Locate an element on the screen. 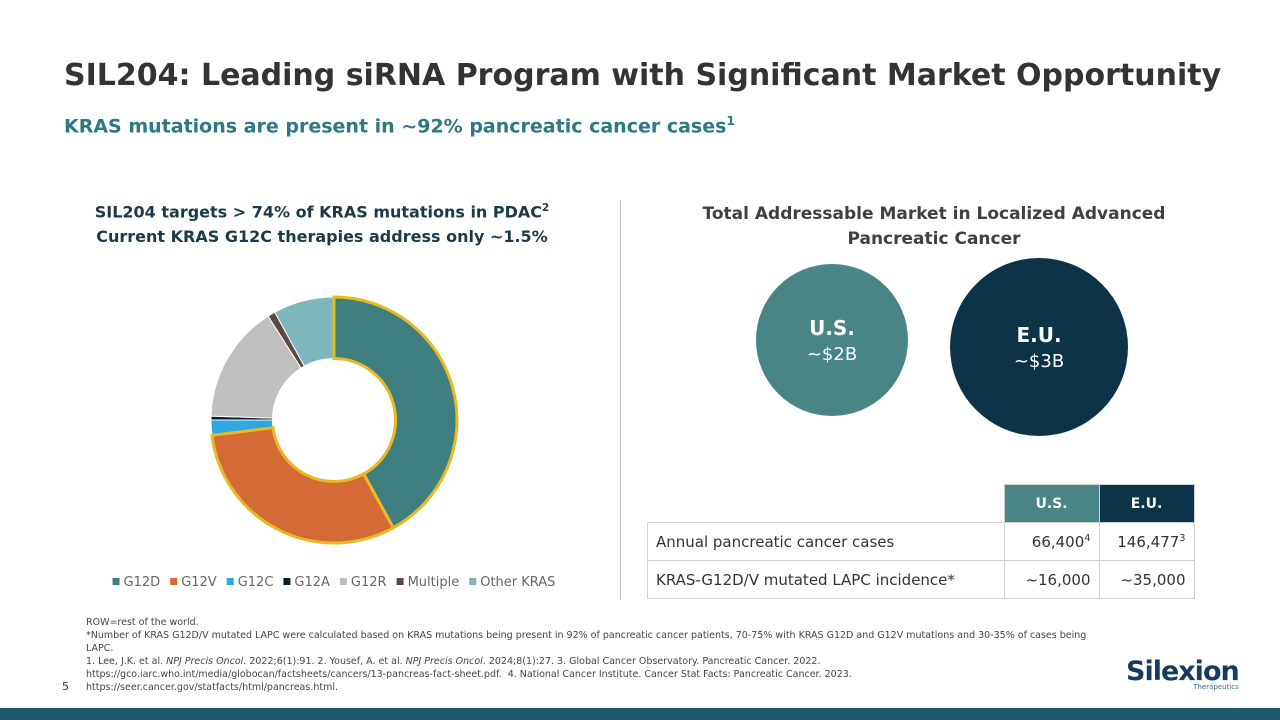 This screenshot has width=1280, height=720. header-cell: E.U. is located at coordinates (1146, 503).